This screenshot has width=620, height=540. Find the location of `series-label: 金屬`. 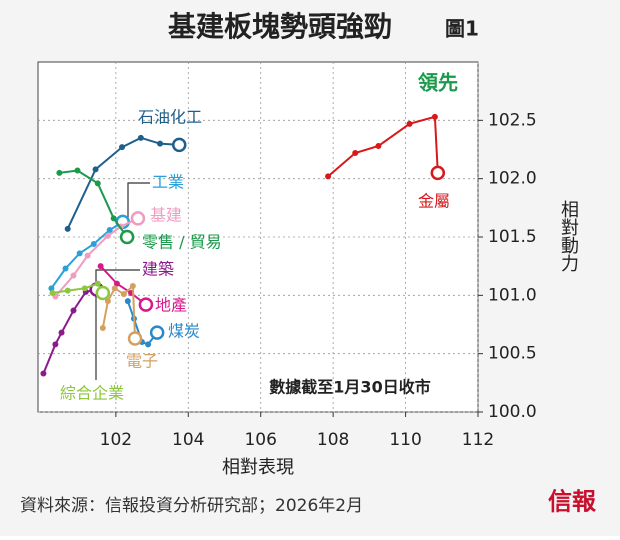

series-label: 金屬 is located at coordinates (434, 201).